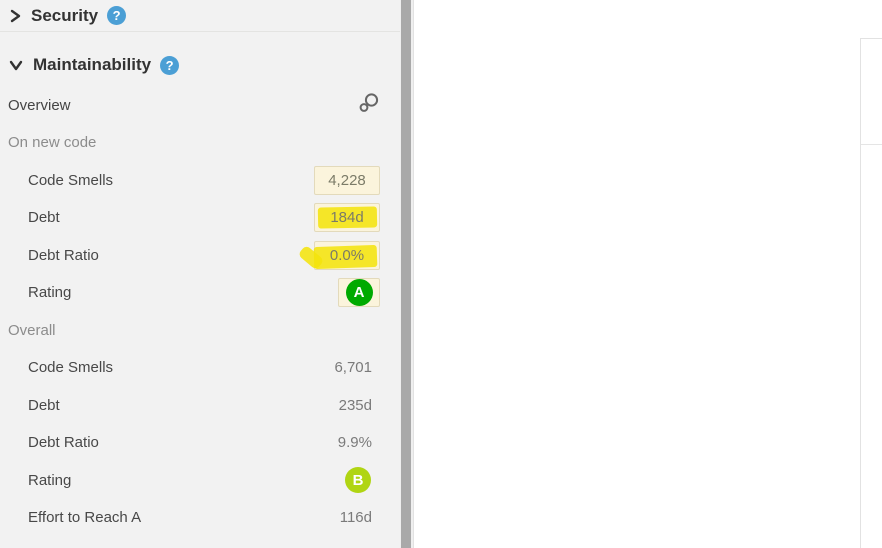 This screenshot has width=882, height=548. What do you see at coordinates (354, 443) in the screenshot?
I see `metric-value: 9.9%` at bounding box center [354, 443].